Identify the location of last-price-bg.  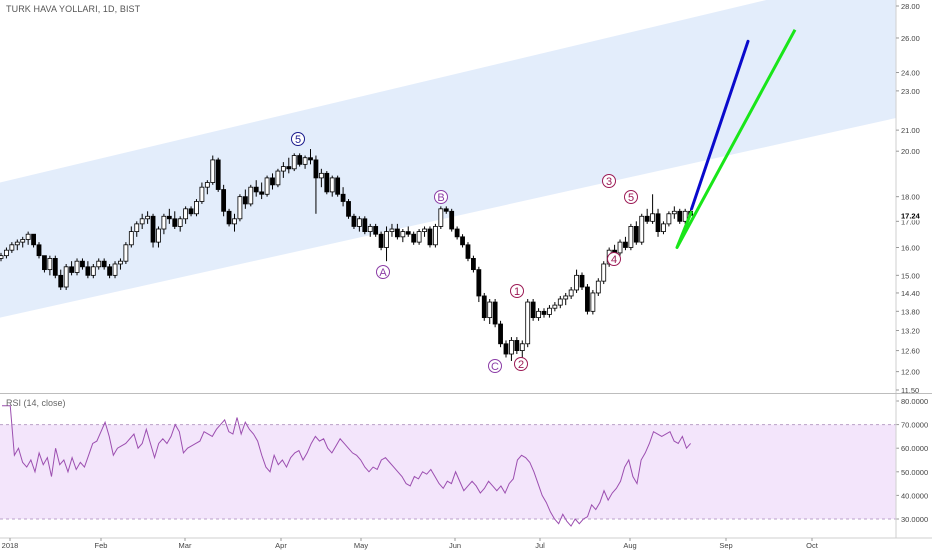
(911, 215).